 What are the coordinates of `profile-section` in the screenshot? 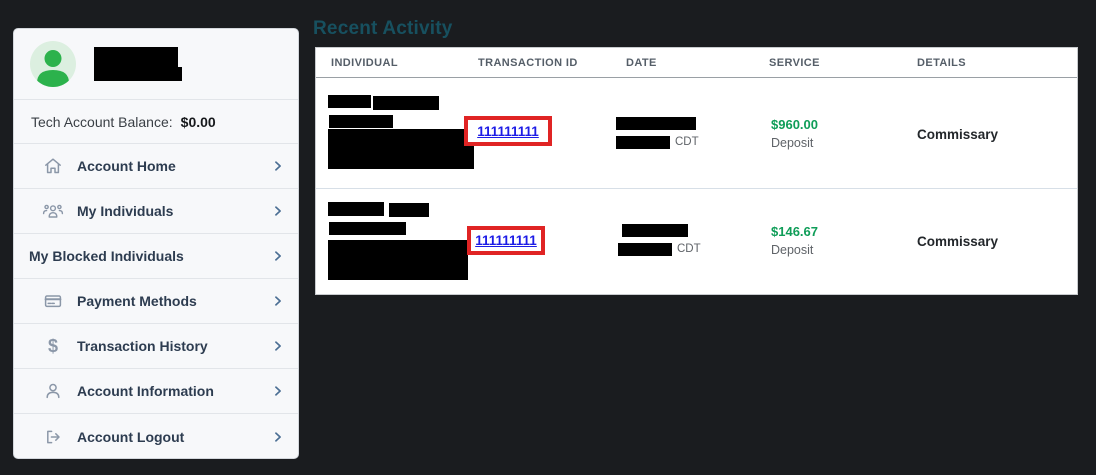 It's located at (156, 64).